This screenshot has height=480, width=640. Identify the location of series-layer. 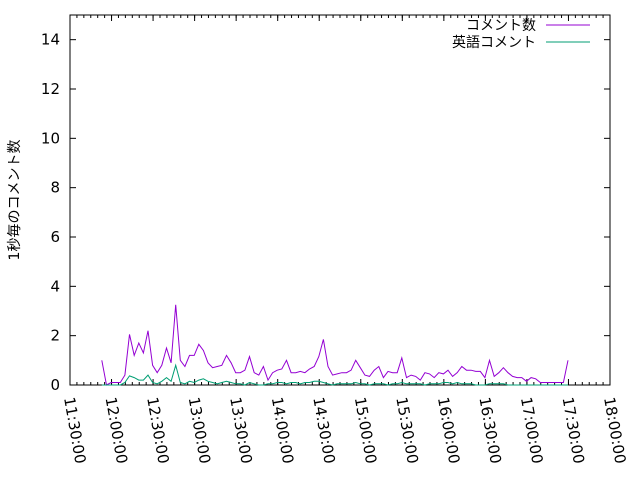
(335, 345).